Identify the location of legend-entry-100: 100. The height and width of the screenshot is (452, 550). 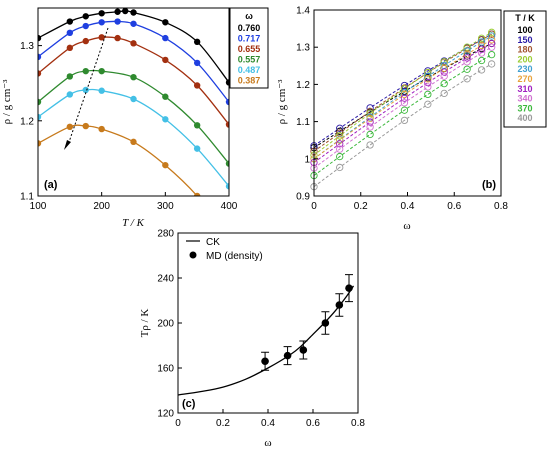
(524, 30).